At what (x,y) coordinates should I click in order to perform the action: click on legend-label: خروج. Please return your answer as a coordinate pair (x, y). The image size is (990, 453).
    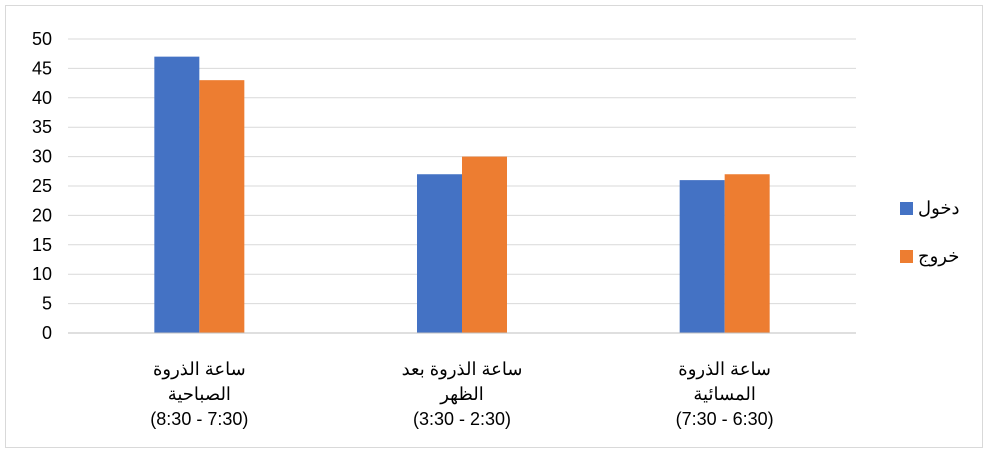
    Looking at the image, I should click on (938, 256).